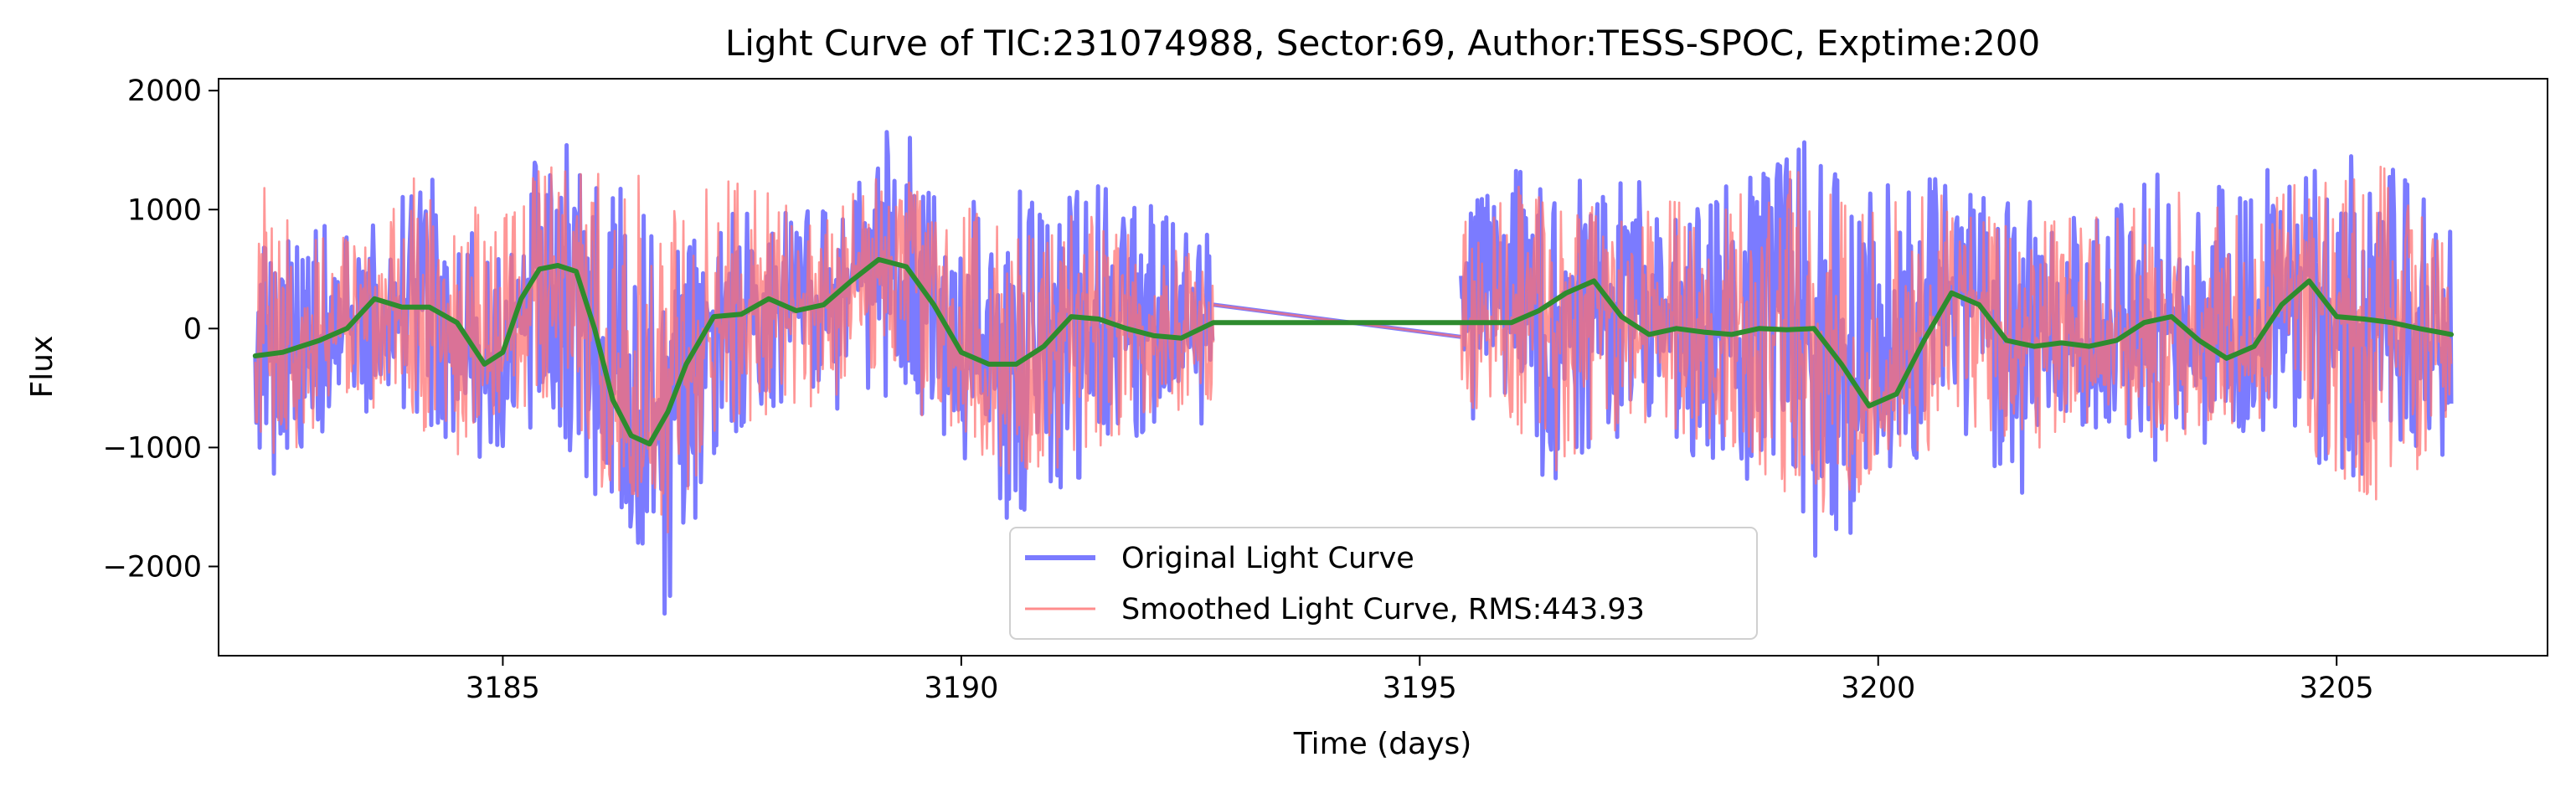 The height and width of the screenshot is (788, 2576). What do you see at coordinates (1383, 609) in the screenshot?
I see `legend-label-smoothed: Smoothed Light Curve, RMS:443.93` at bounding box center [1383, 609].